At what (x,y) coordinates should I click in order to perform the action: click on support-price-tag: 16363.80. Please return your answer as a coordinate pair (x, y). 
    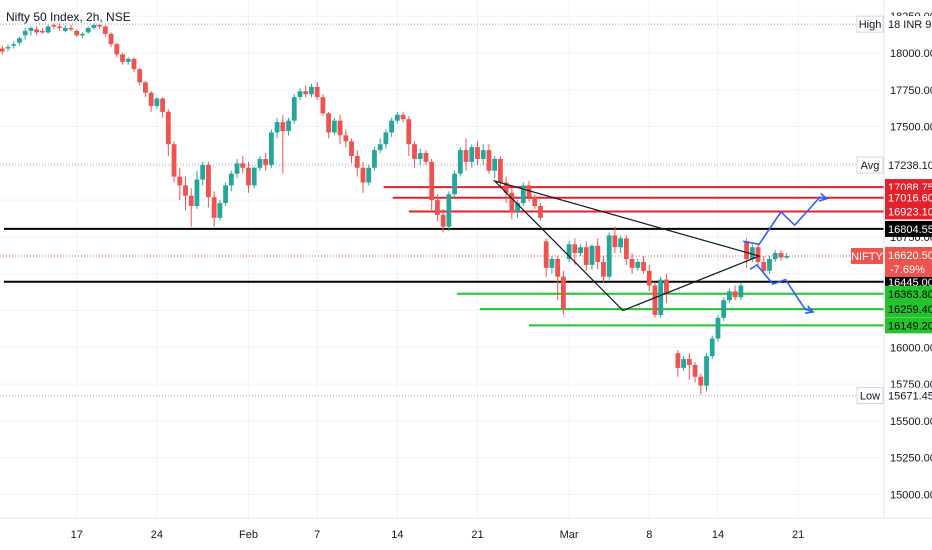
    Looking at the image, I should click on (910, 295).